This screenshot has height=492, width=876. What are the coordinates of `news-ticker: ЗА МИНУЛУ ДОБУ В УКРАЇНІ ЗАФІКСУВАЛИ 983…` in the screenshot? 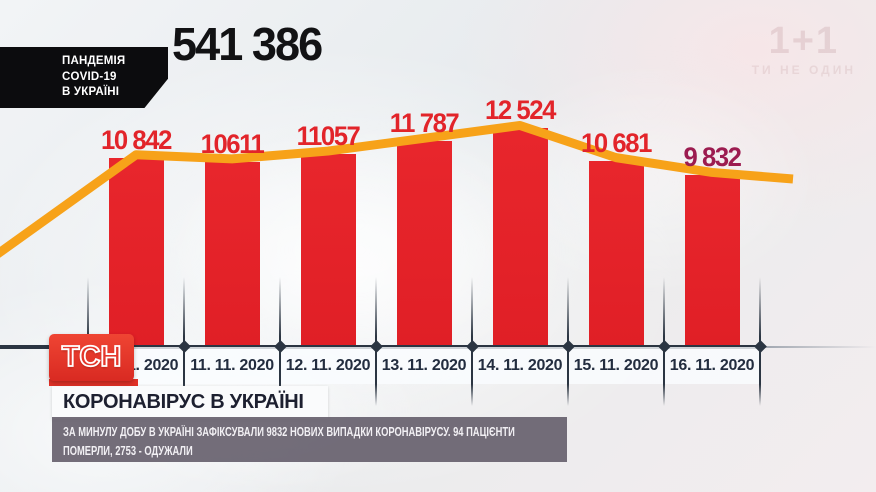 It's located at (309, 439).